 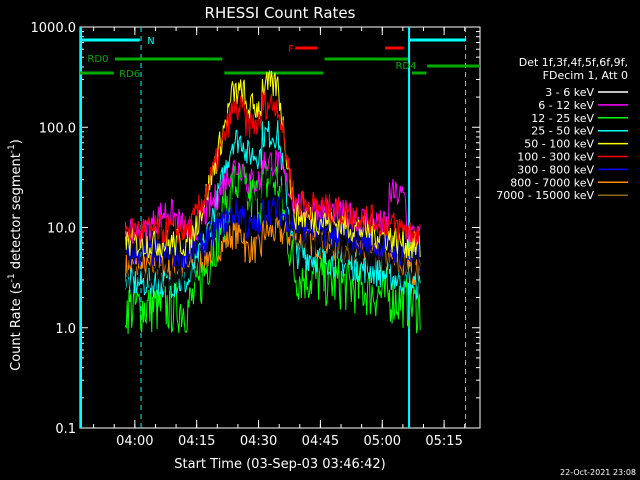 What do you see at coordinates (569, 92) in the screenshot?
I see `legend-label: 3 - 6 keV` at bounding box center [569, 92].